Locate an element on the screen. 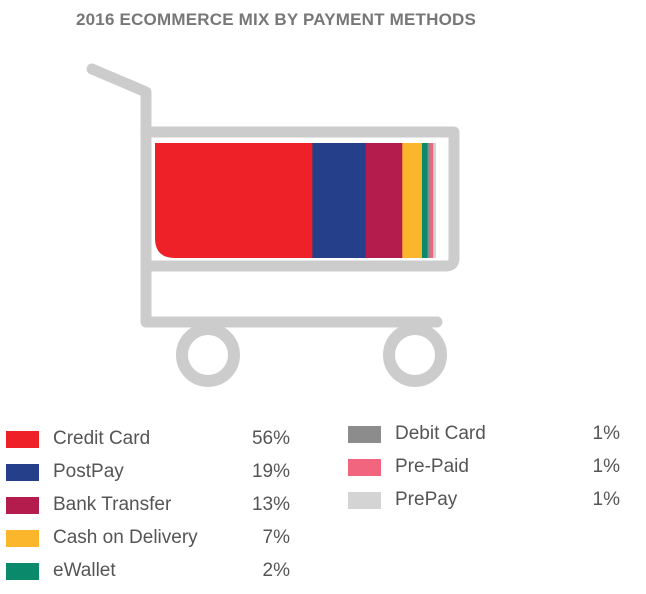 The width and height of the screenshot is (646, 594). bar-segment-postpay is located at coordinates (339, 200).